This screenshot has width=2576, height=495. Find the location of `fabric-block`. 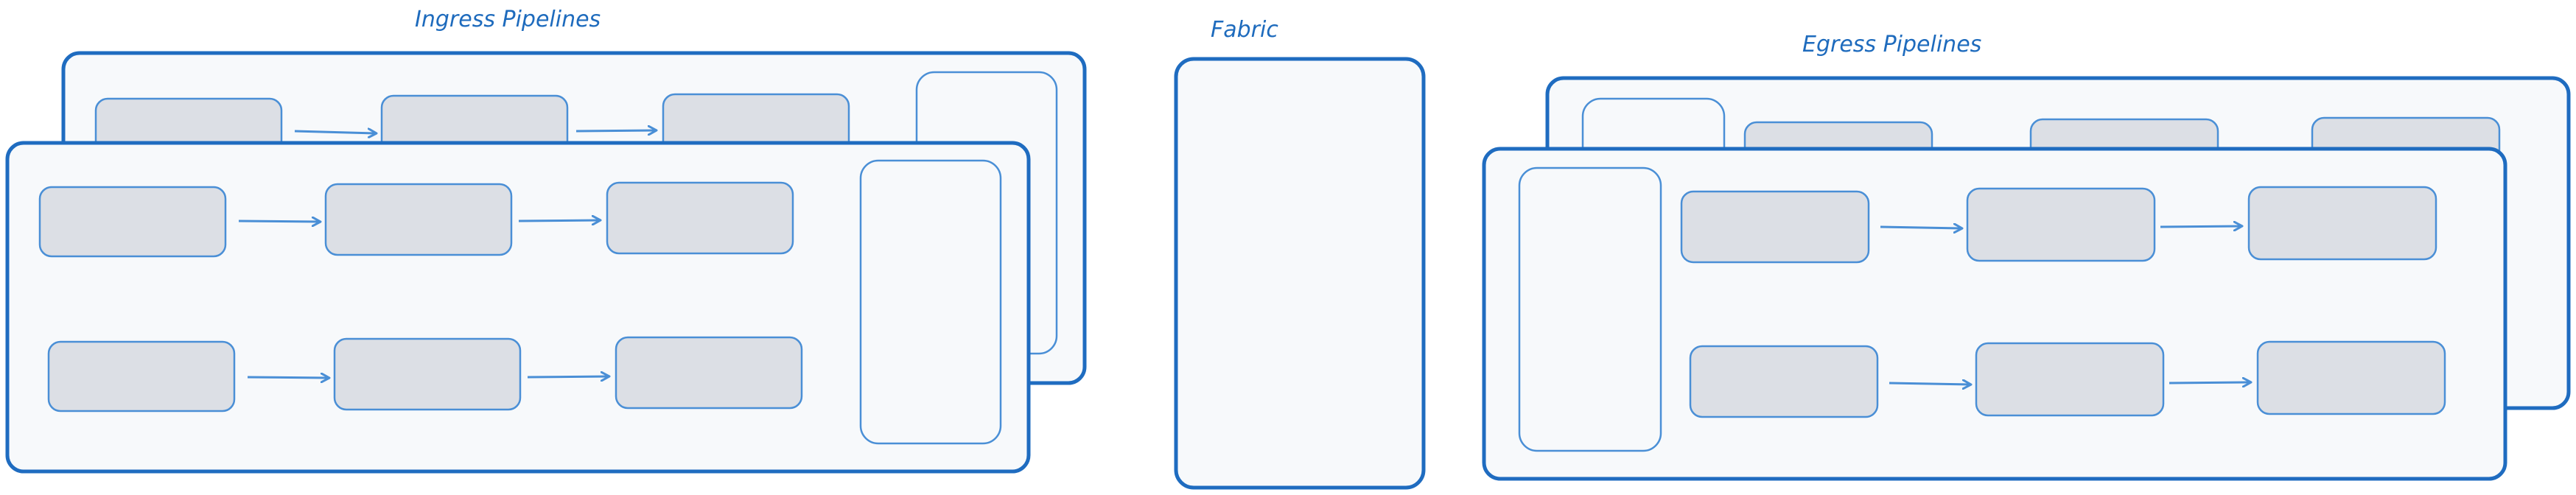

fabric-block is located at coordinates (1300, 273).